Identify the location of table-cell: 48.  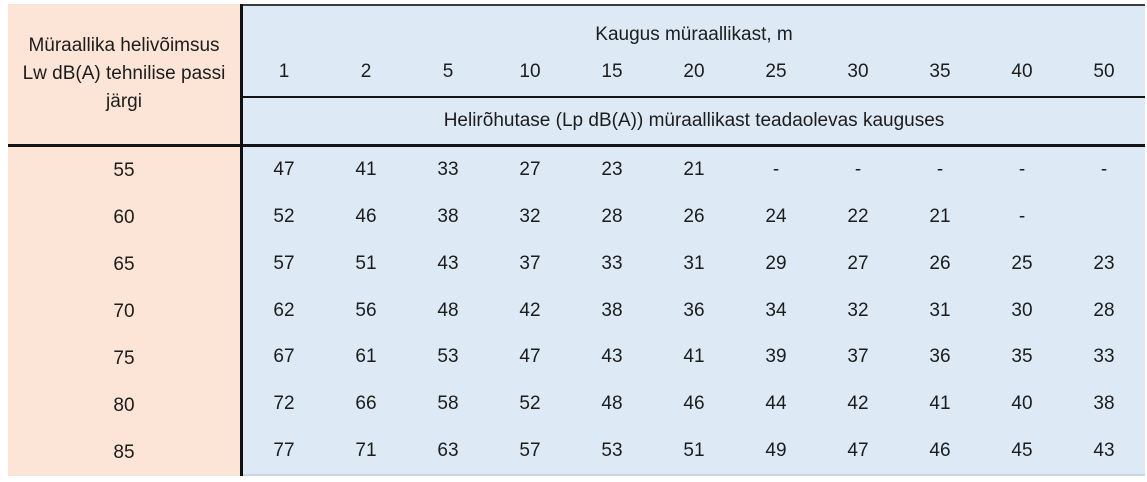
(612, 403).